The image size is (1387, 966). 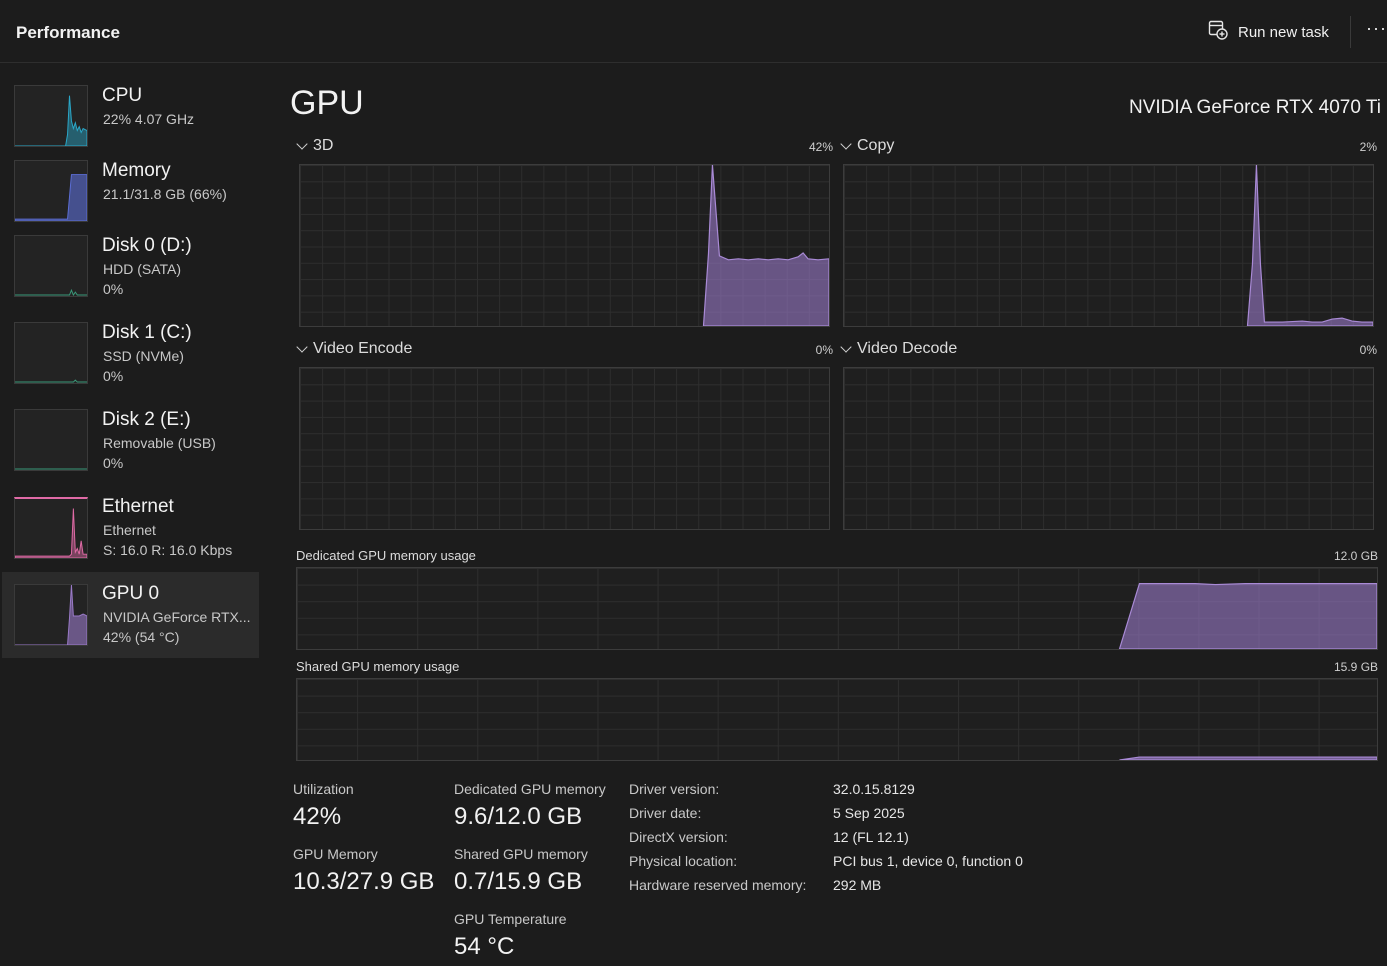 I want to click on gpu-memory-label: GPU Memory, so click(x=335, y=854).